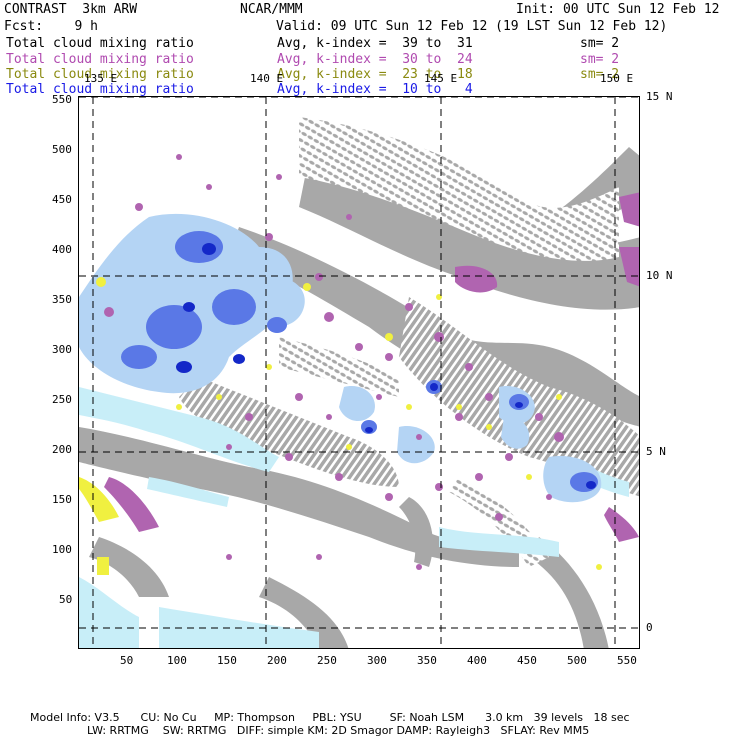 The width and height of the screenshot is (740, 740). What do you see at coordinates (62, 399) in the screenshot?
I see `y-tick-250: 250` at bounding box center [62, 399].